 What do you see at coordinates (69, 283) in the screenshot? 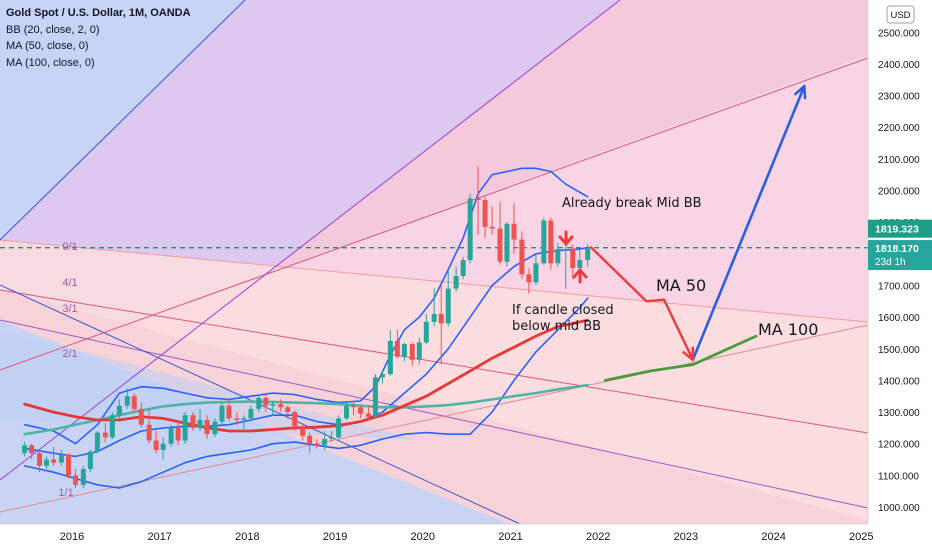
I see `fan-label-1: 4/1` at bounding box center [69, 283].